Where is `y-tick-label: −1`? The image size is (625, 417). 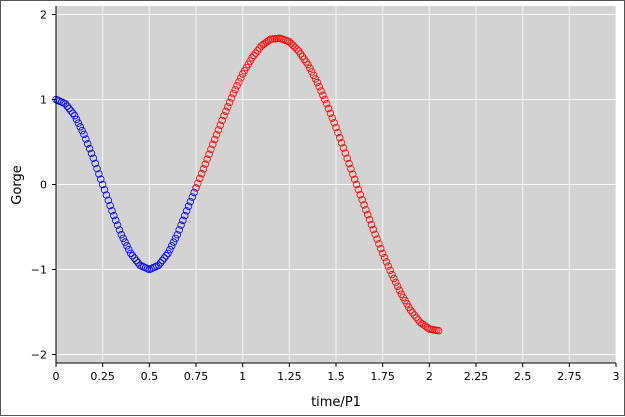 y-tick-label: −1 is located at coordinates (39, 270).